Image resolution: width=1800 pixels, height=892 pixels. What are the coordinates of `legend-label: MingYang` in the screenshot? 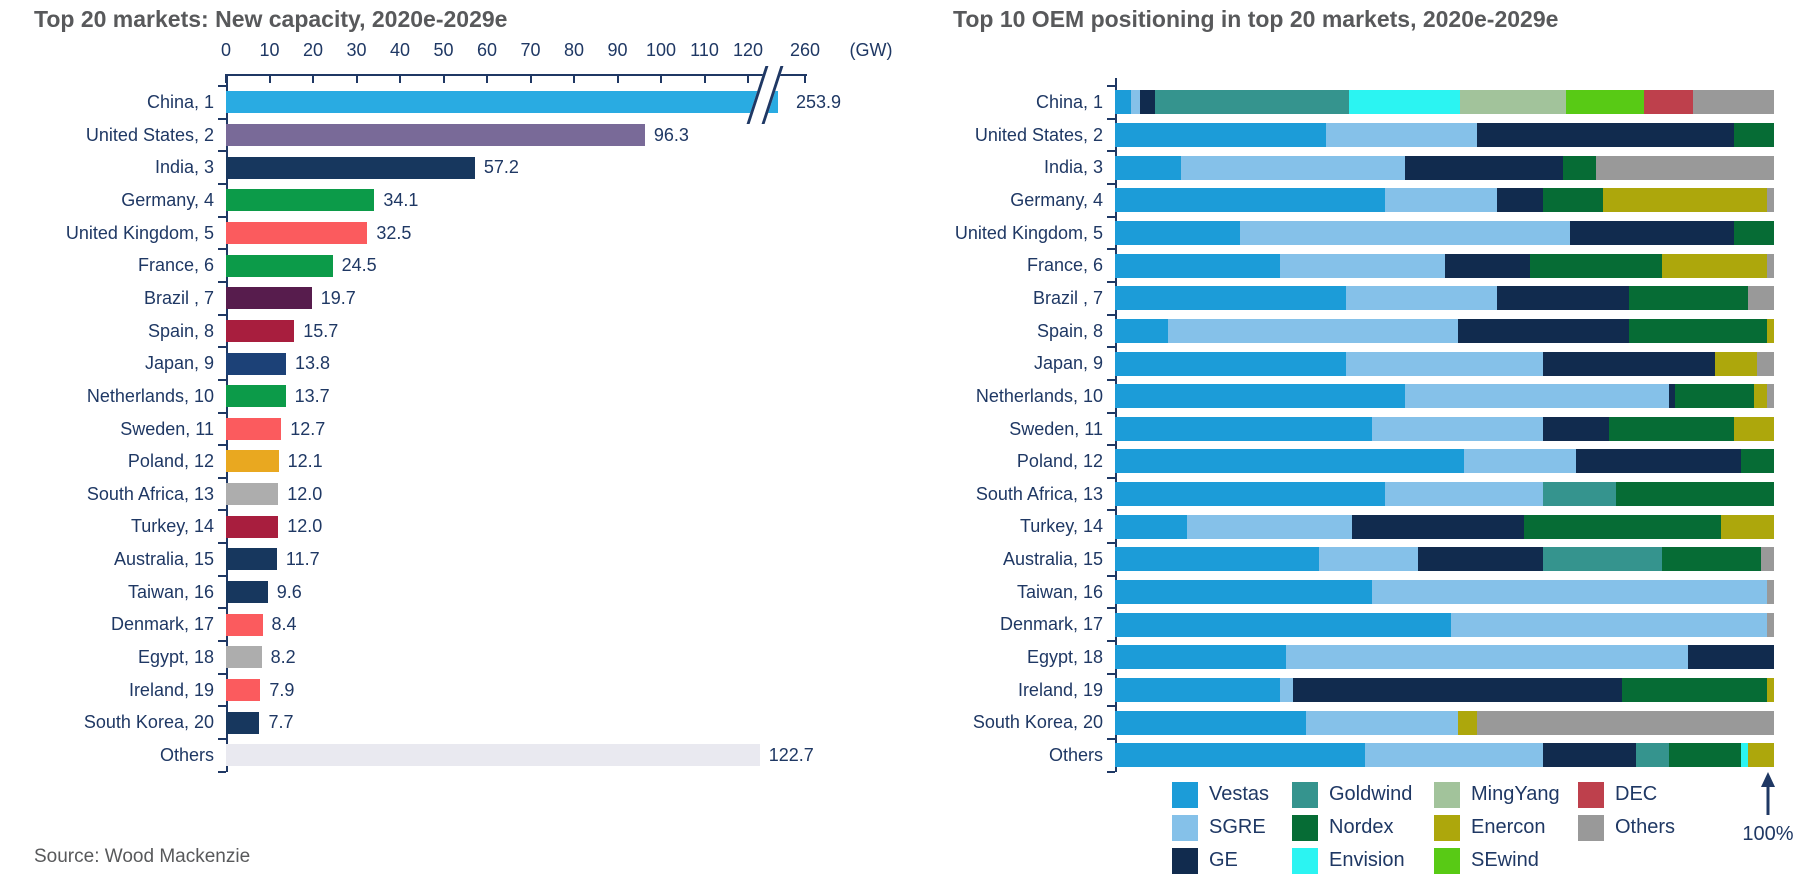 It's located at (1515, 794).